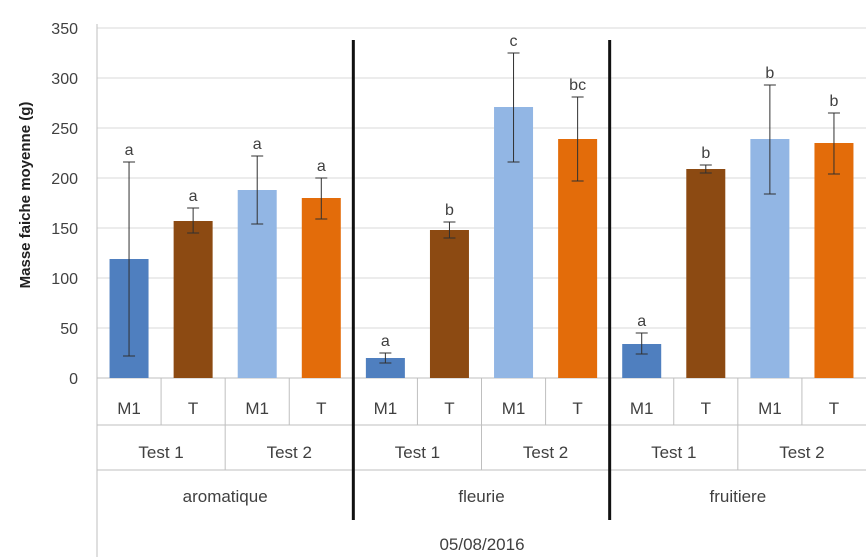  I want to click on y-tick-label: 350, so click(64, 29).